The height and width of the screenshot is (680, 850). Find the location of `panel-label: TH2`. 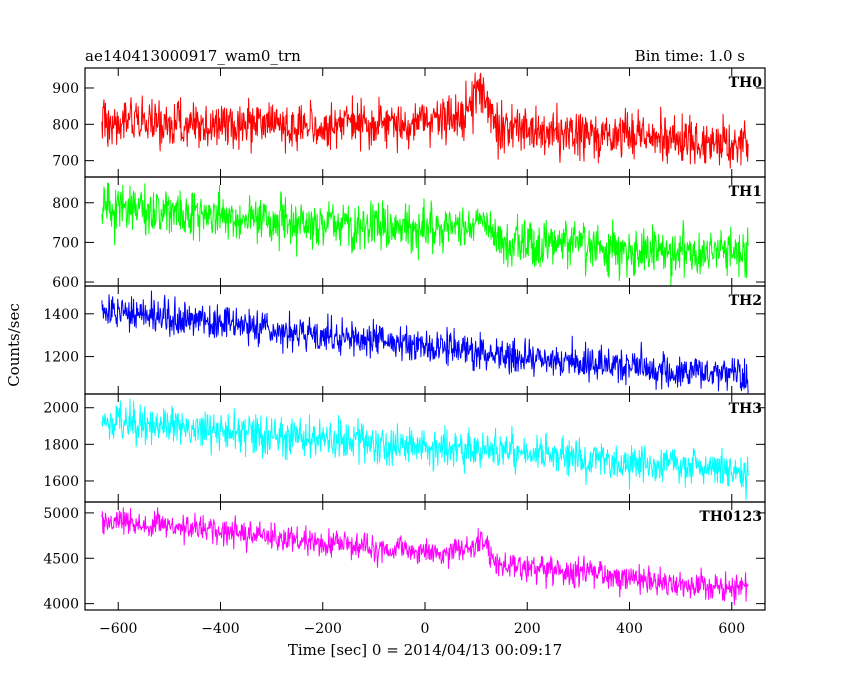

panel-label: TH2 is located at coordinates (745, 301).